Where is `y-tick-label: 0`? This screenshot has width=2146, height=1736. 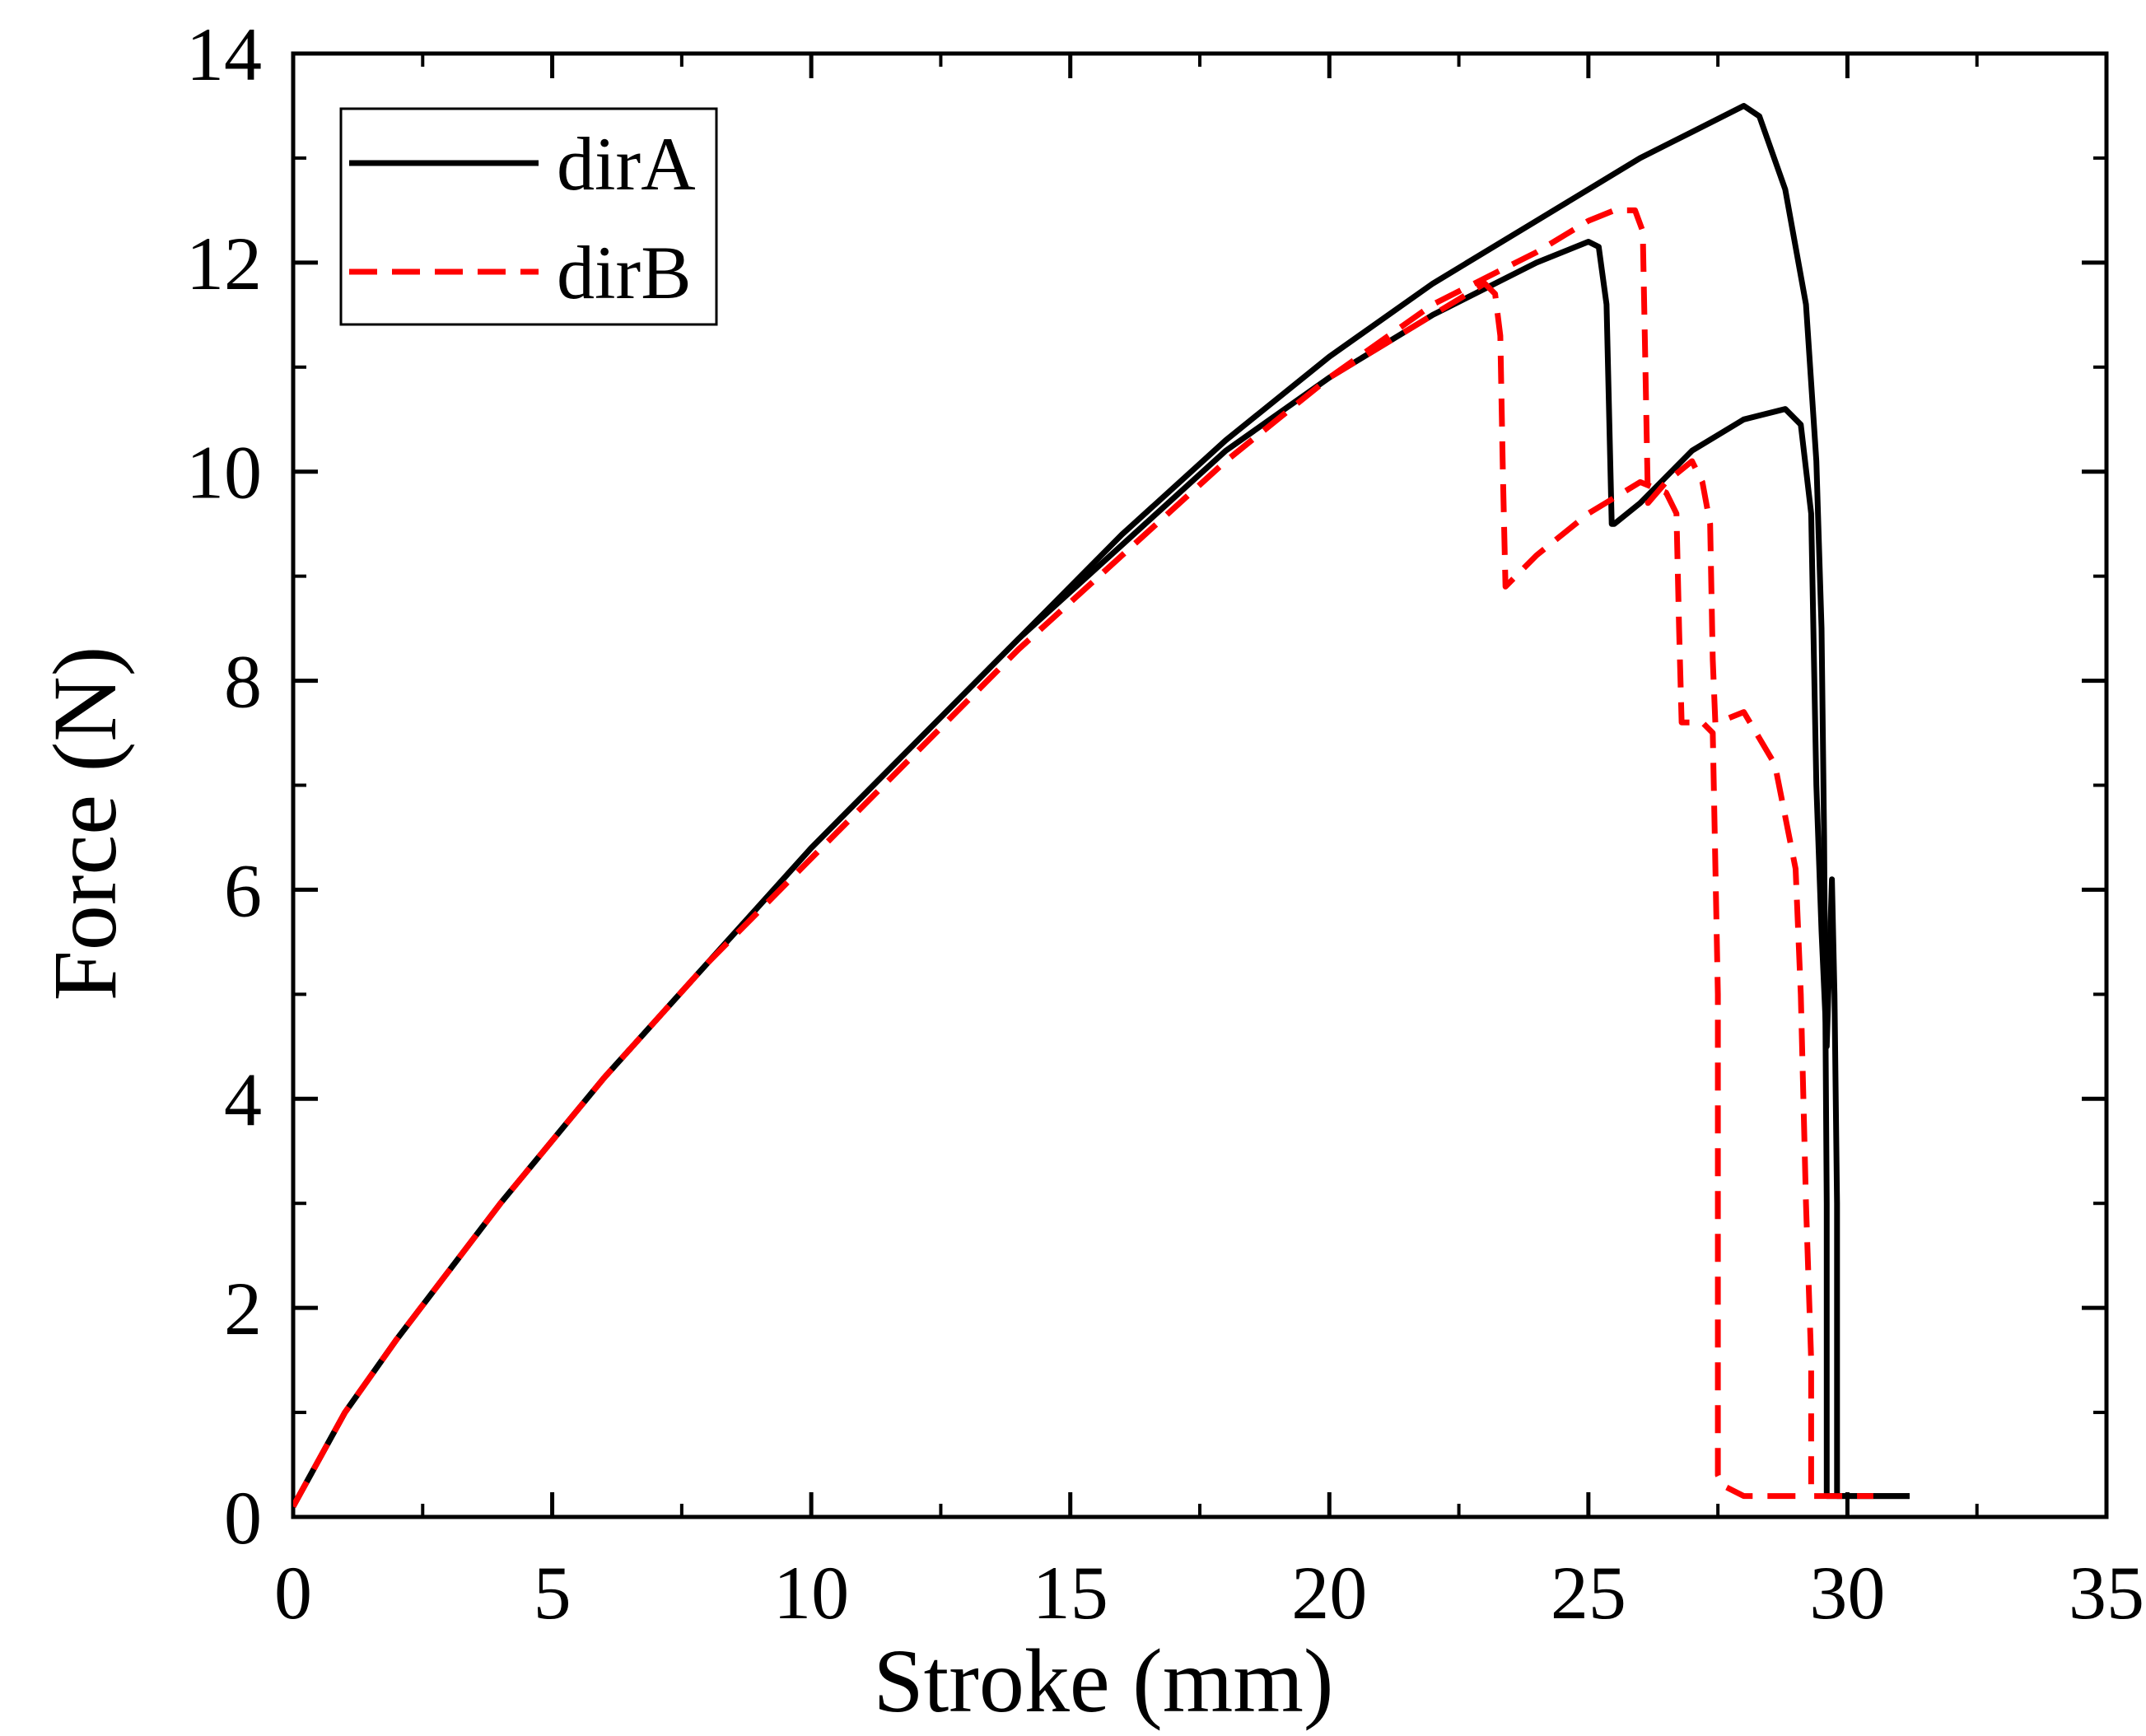 y-tick-label: 0 is located at coordinates (243, 1518).